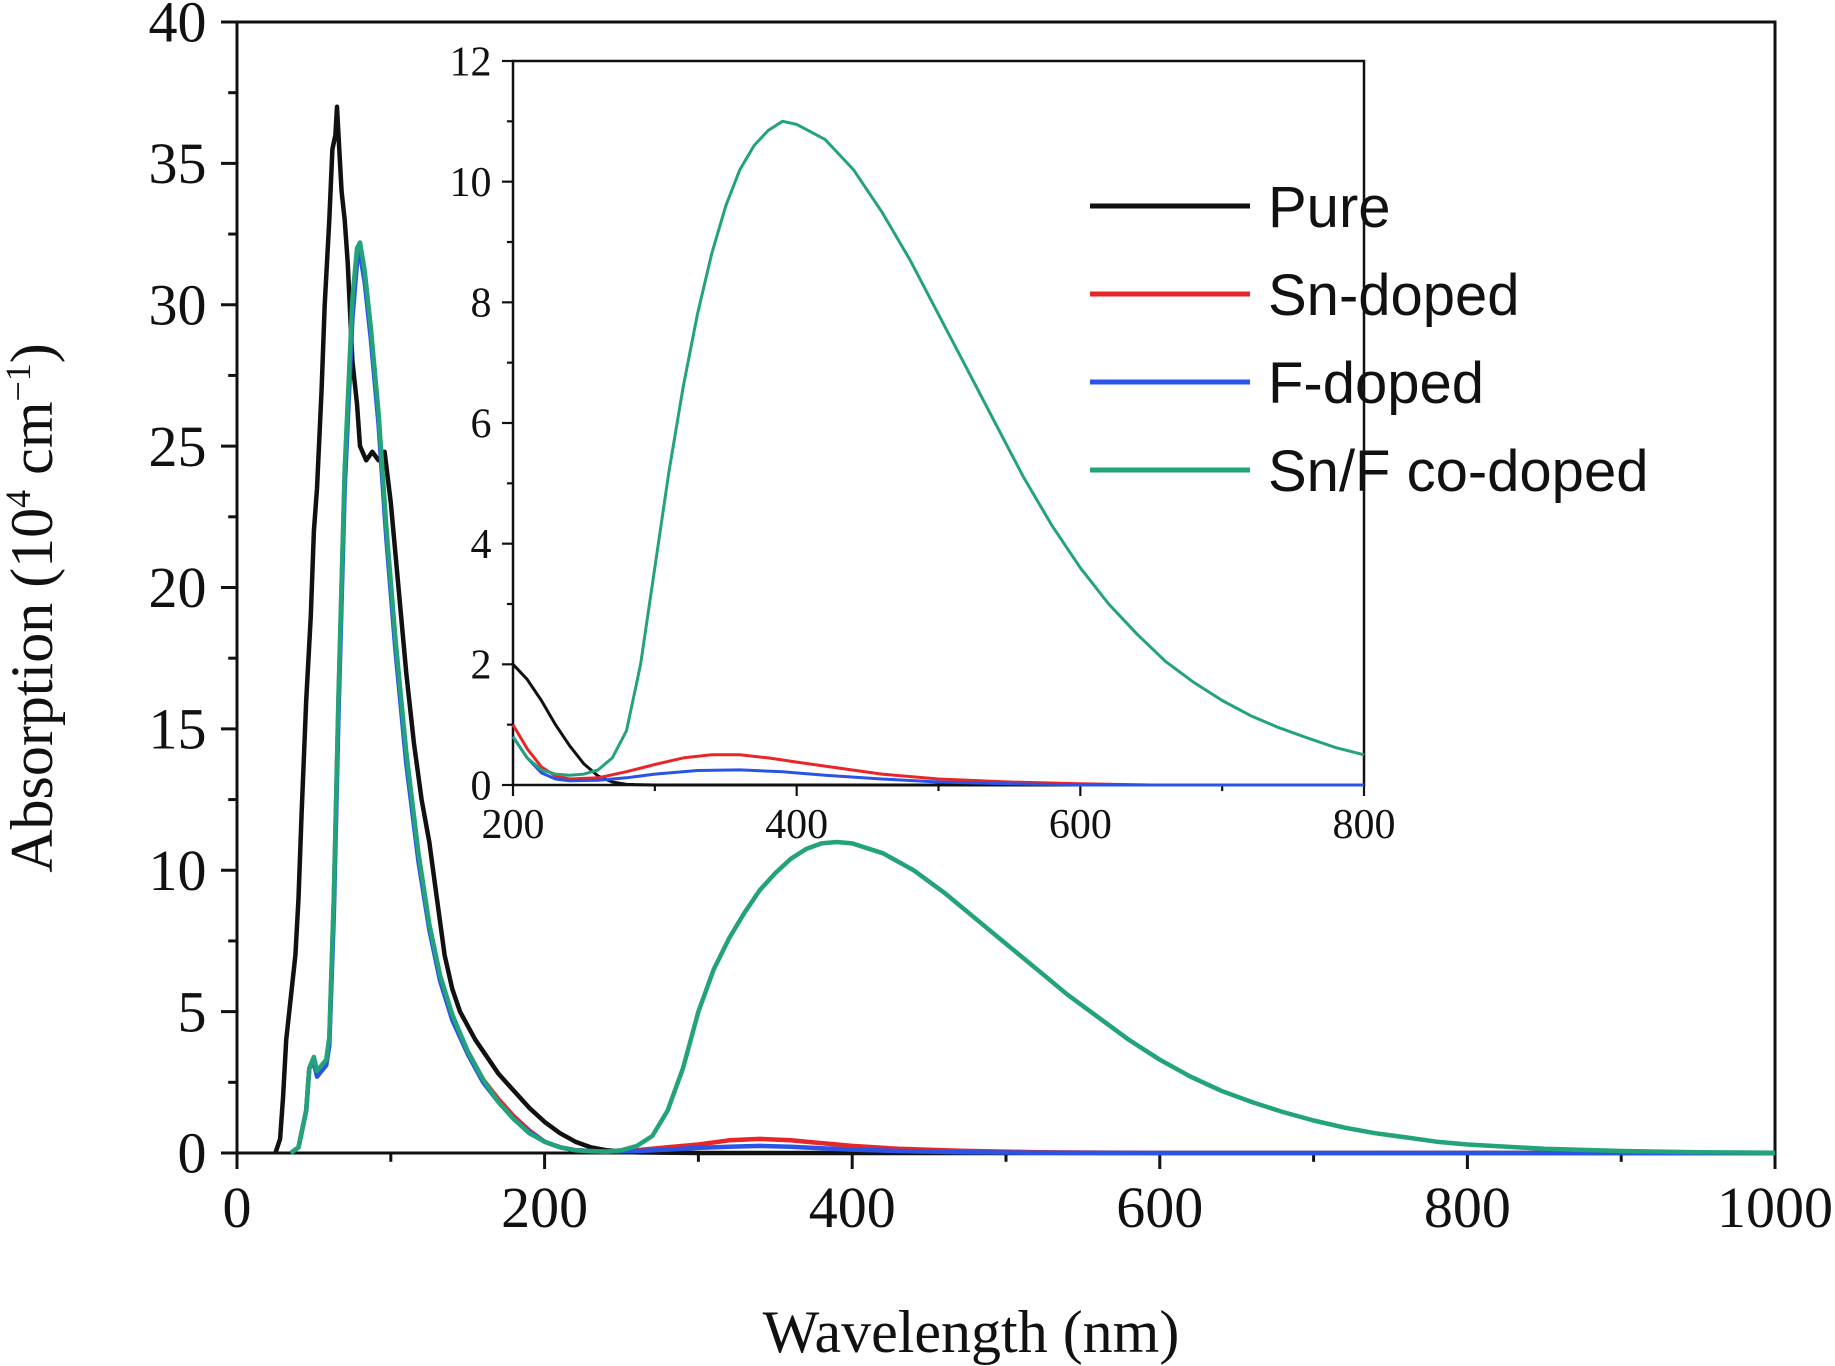  What do you see at coordinates (178, 729) in the screenshot?
I see `main-y-tick-label: 15` at bounding box center [178, 729].